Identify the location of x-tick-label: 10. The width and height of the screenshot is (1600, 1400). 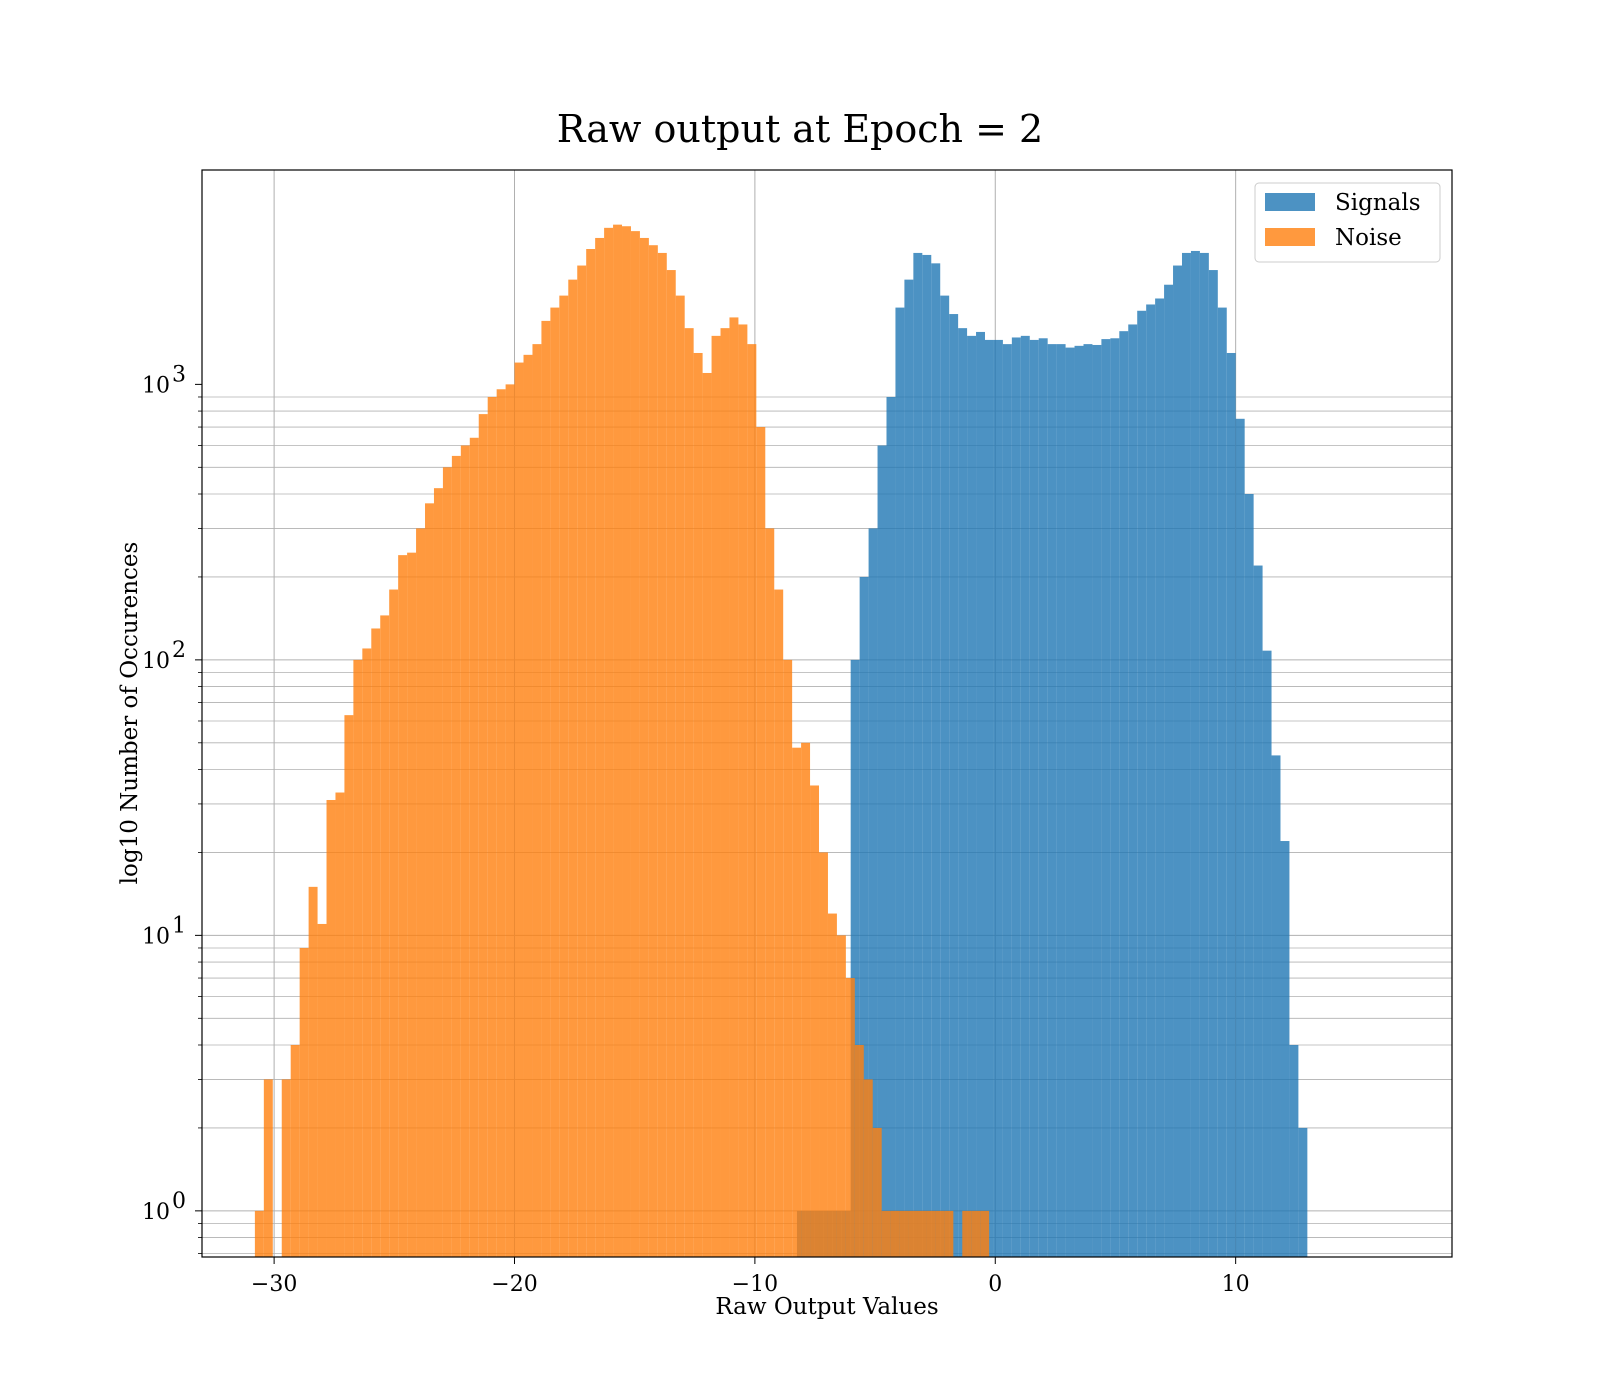
(1236, 1284).